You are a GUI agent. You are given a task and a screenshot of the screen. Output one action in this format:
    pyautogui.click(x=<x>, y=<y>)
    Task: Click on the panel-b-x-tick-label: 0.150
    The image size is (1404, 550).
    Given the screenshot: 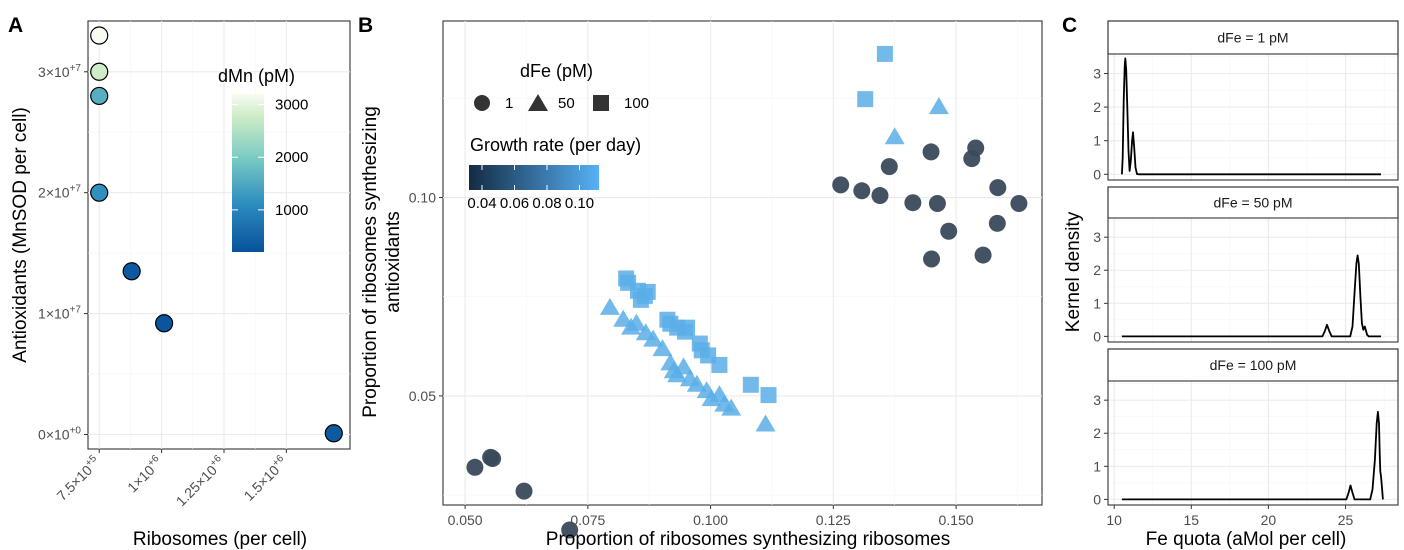 What is the action you would take?
    pyautogui.click(x=956, y=520)
    